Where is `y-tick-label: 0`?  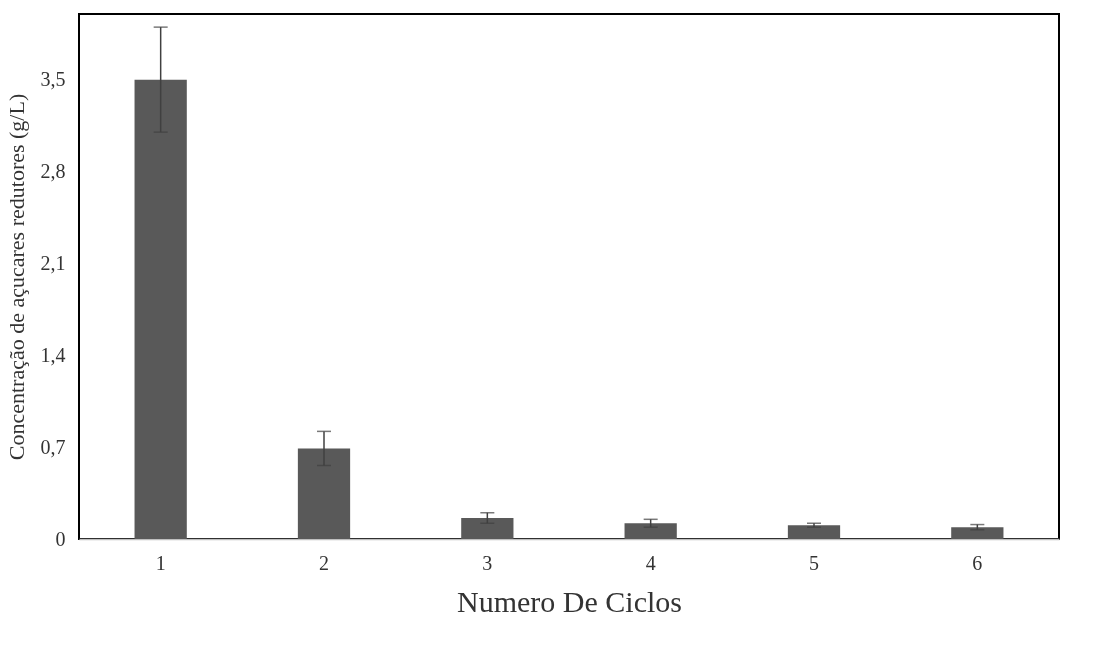
y-tick-label: 0 is located at coordinates (60, 538).